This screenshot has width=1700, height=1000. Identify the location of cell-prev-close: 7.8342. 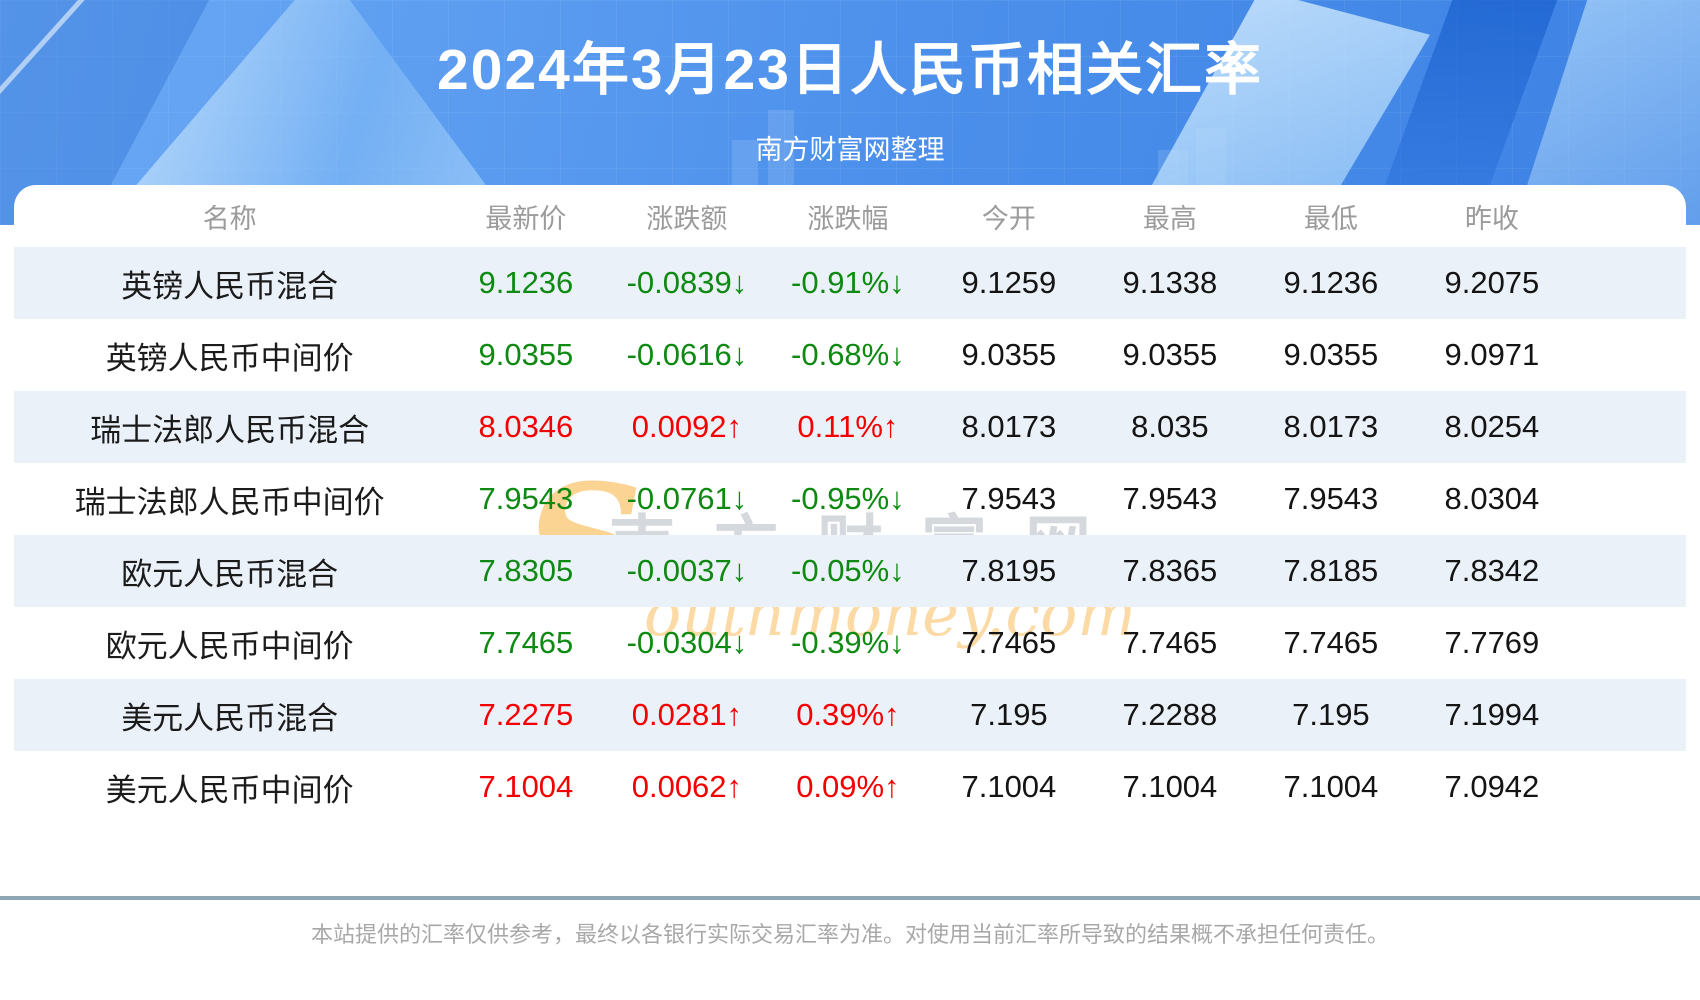
(1492, 570).